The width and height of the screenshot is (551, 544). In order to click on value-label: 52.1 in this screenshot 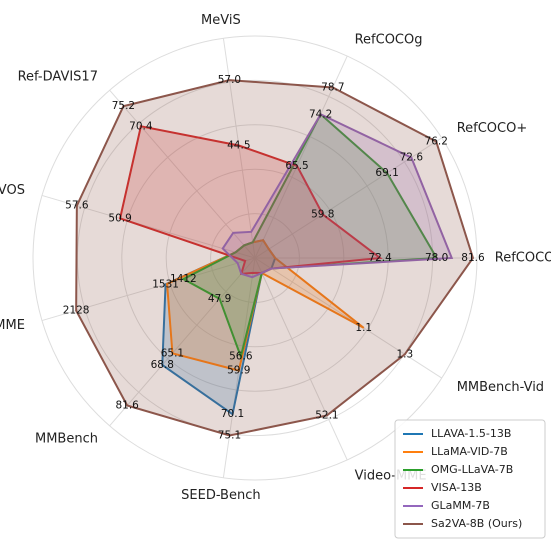, I will do `click(326, 415)`.